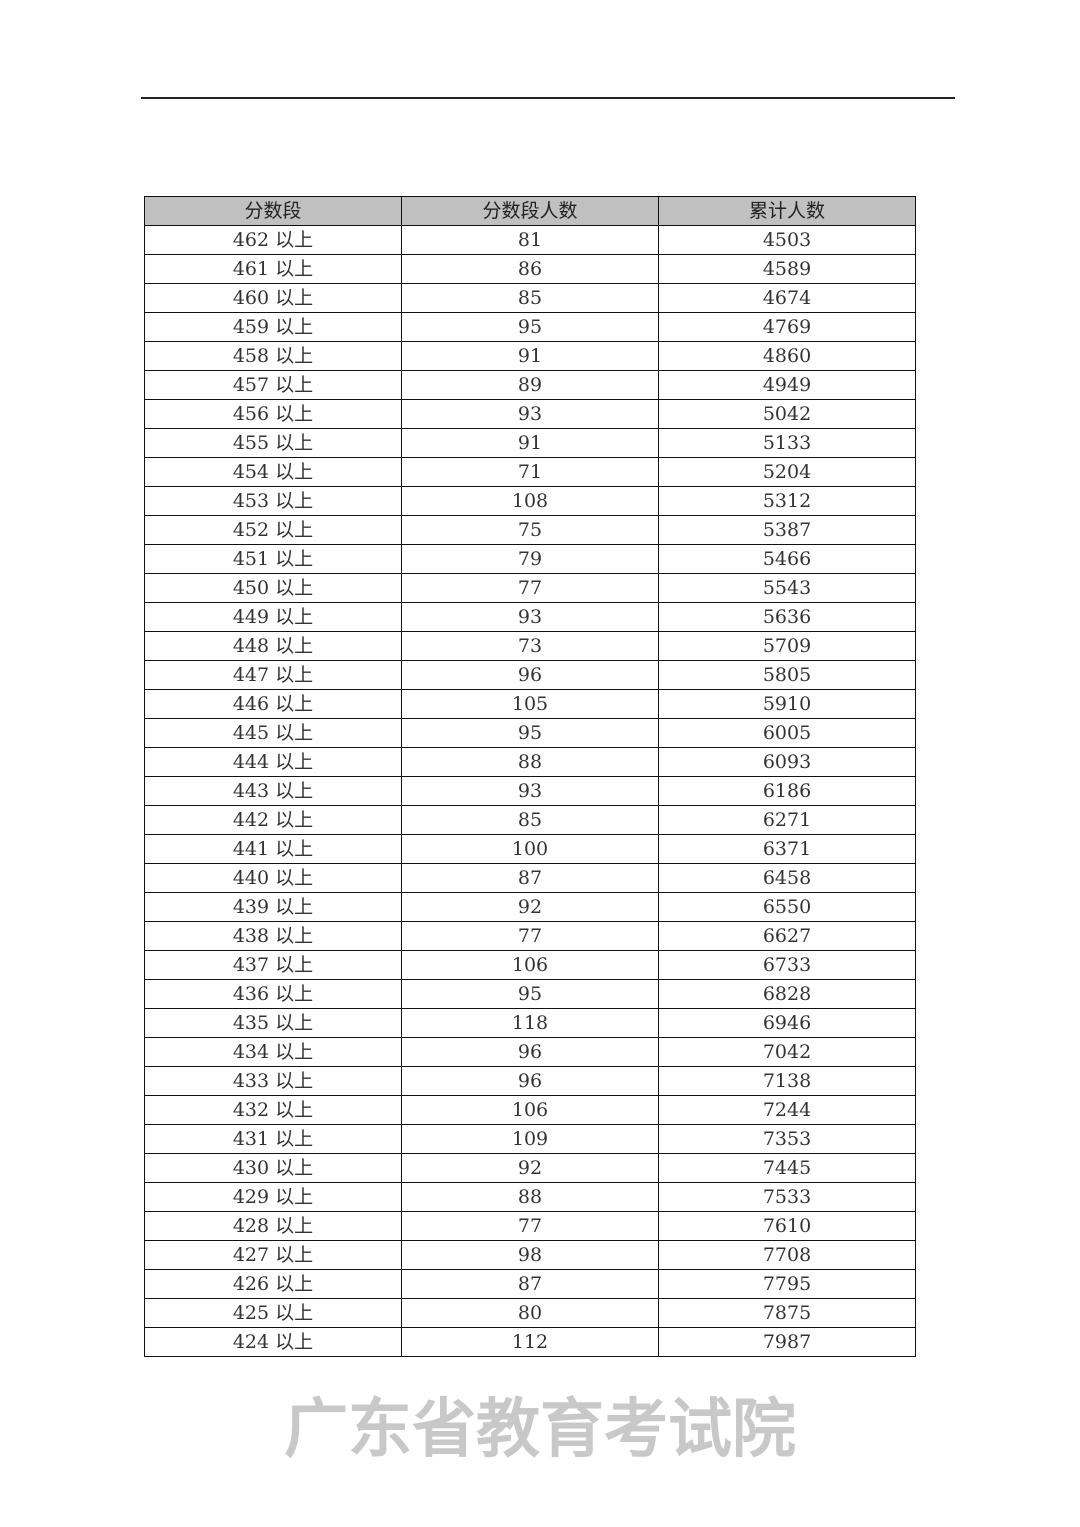 The image size is (1080, 1527). What do you see at coordinates (273, 646) in the screenshot?
I see `cell-score-range: 448 以上` at bounding box center [273, 646].